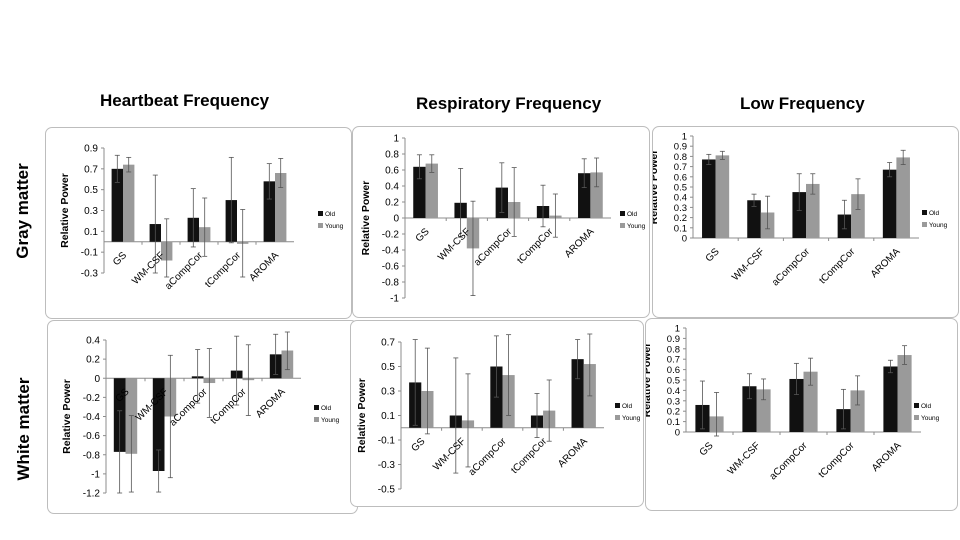 The height and width of the screenshot is (540, 960). Describe the element at coordinates (148, 268) in the screenshot. I see `category-label: WM-CSF` at that location.